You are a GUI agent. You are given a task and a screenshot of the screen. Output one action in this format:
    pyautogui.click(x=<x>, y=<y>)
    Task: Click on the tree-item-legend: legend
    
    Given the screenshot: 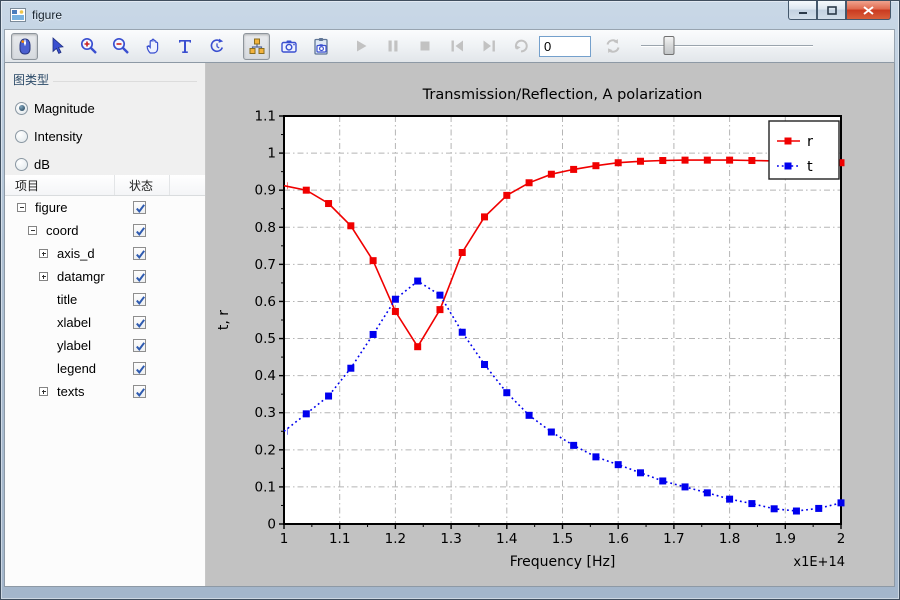 What is the action you would take?
    pyautogui.click(x=105, y=368)
    